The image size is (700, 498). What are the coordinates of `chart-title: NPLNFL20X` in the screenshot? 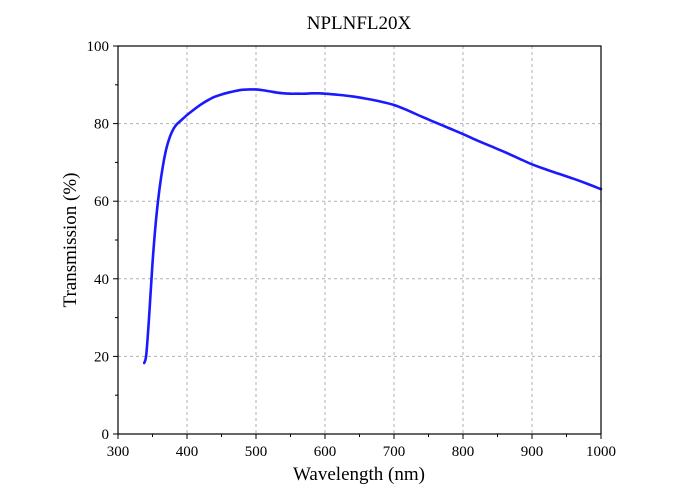 It's located at (359, 23).